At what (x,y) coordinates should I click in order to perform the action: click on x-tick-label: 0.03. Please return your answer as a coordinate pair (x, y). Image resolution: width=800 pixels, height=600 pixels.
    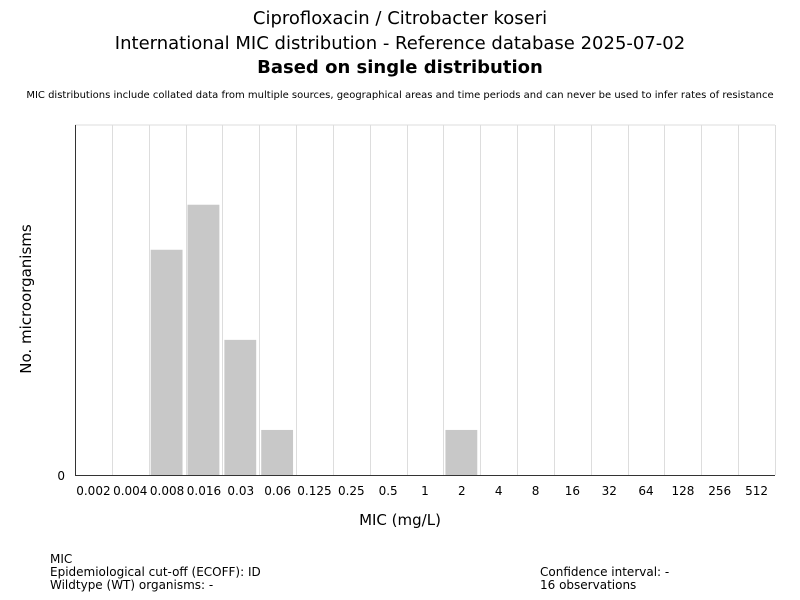
    Looking at the image, I should click on (240, 491).